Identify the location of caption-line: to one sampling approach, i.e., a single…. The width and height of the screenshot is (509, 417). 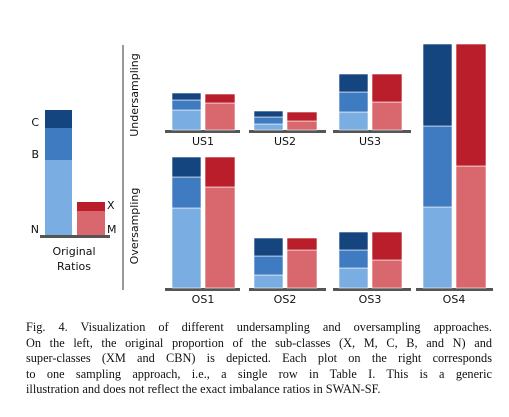
(259, 373).